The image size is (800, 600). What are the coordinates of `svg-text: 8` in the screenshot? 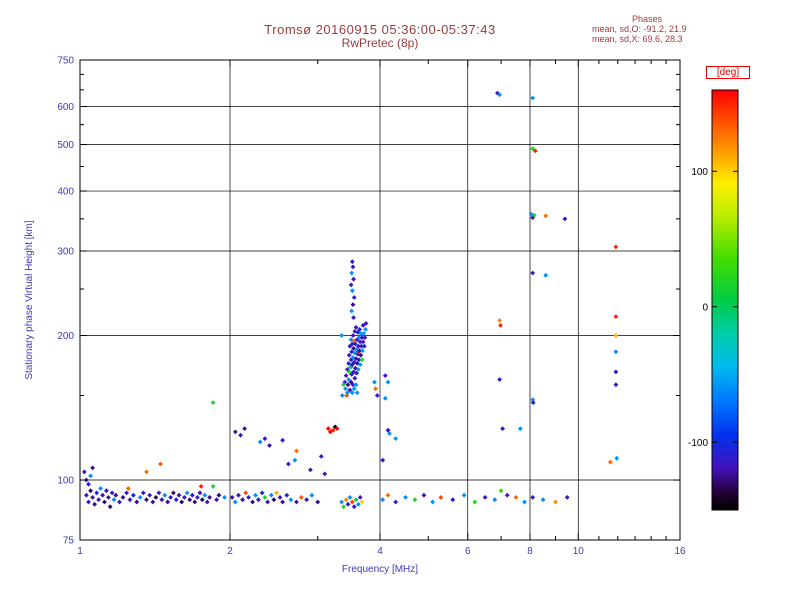 It's located at (530, 551).